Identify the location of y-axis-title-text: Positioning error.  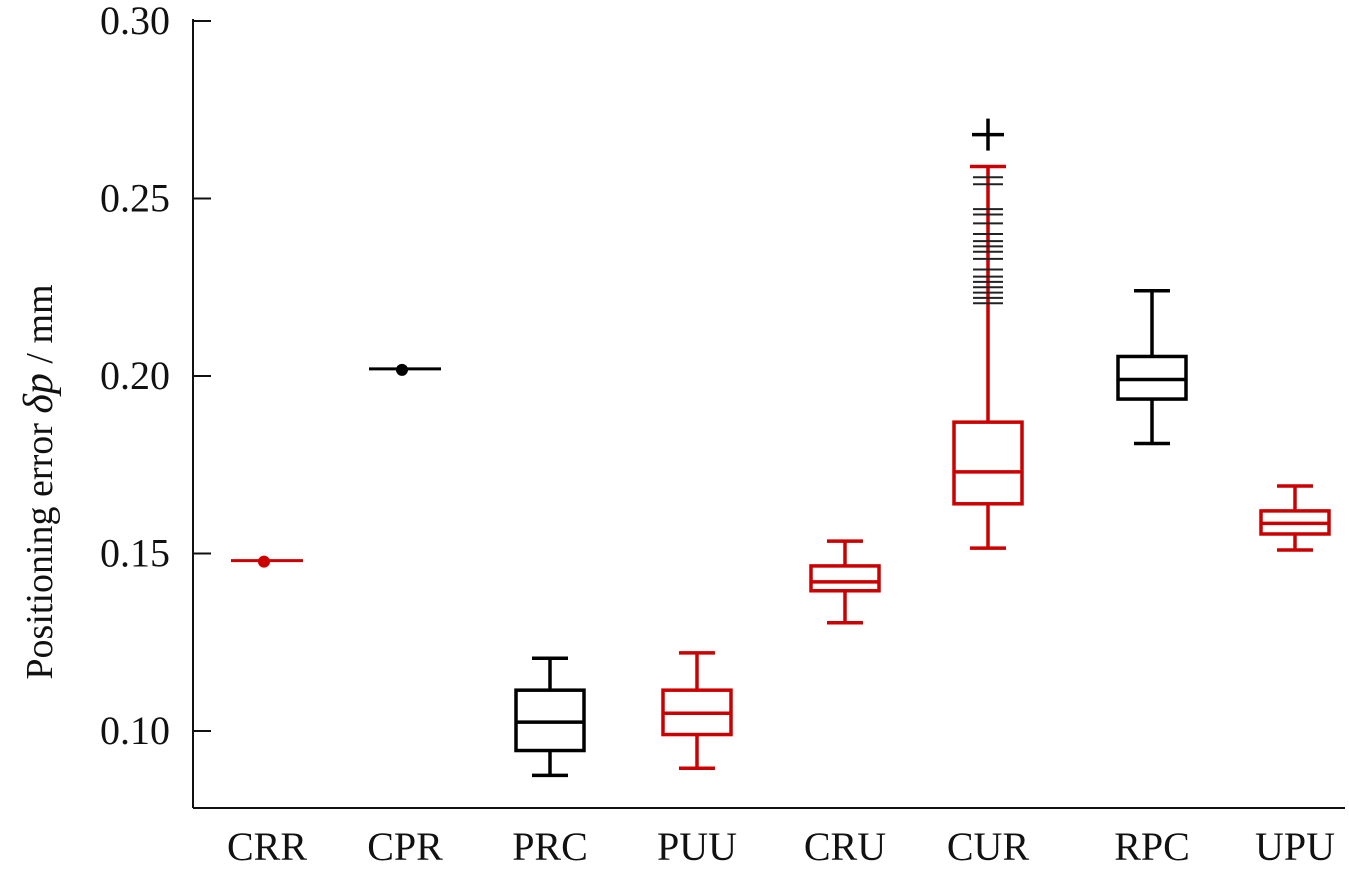
(40, 547).